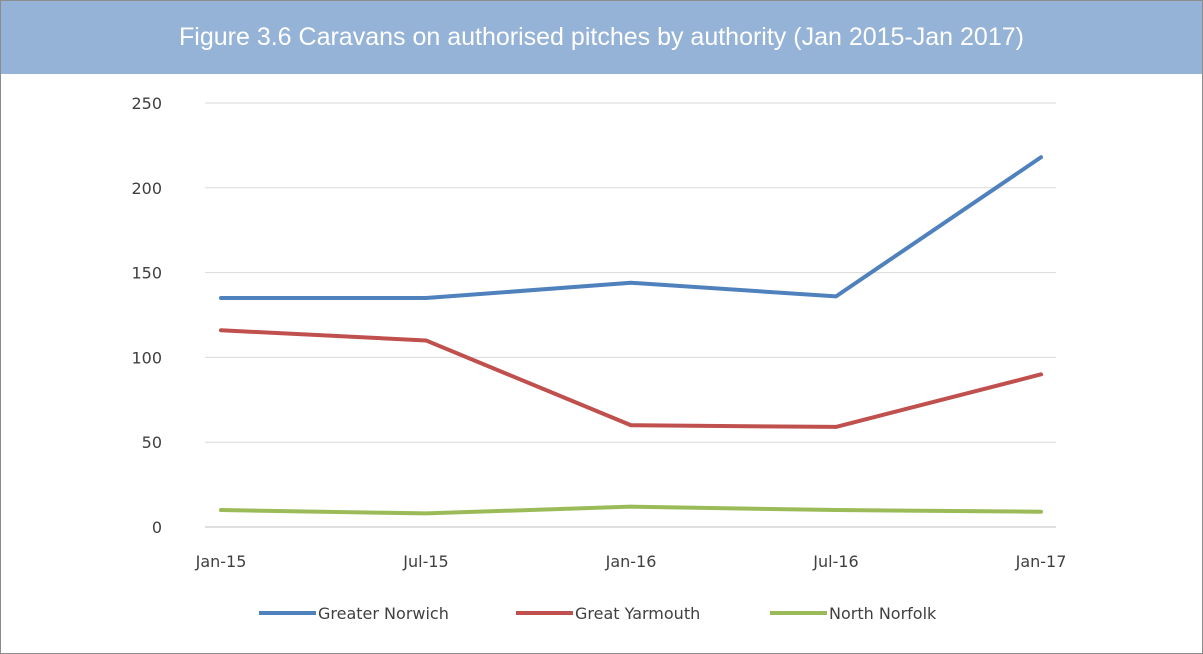  I want to click on y-tick-label: 250, so click(146, 103).